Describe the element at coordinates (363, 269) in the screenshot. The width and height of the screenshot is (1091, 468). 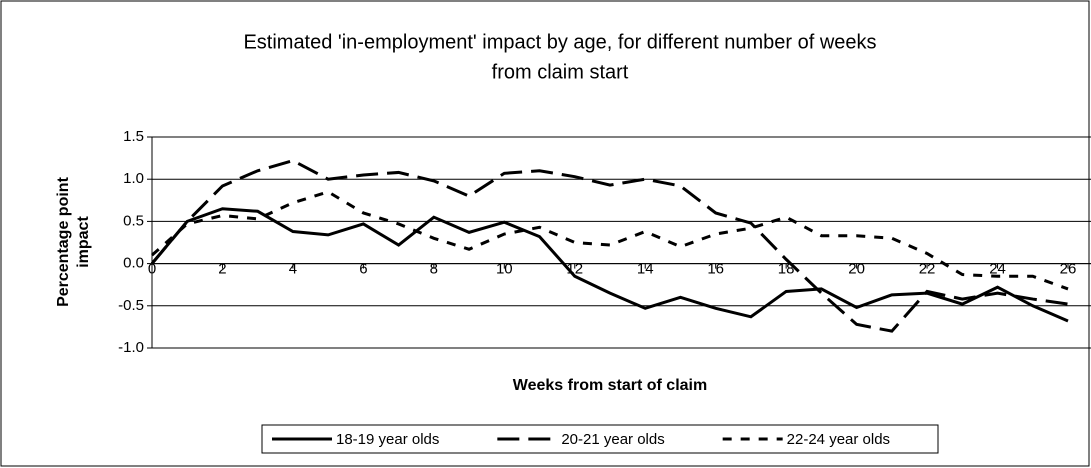
I see `x-tick-label: 6` at that location.